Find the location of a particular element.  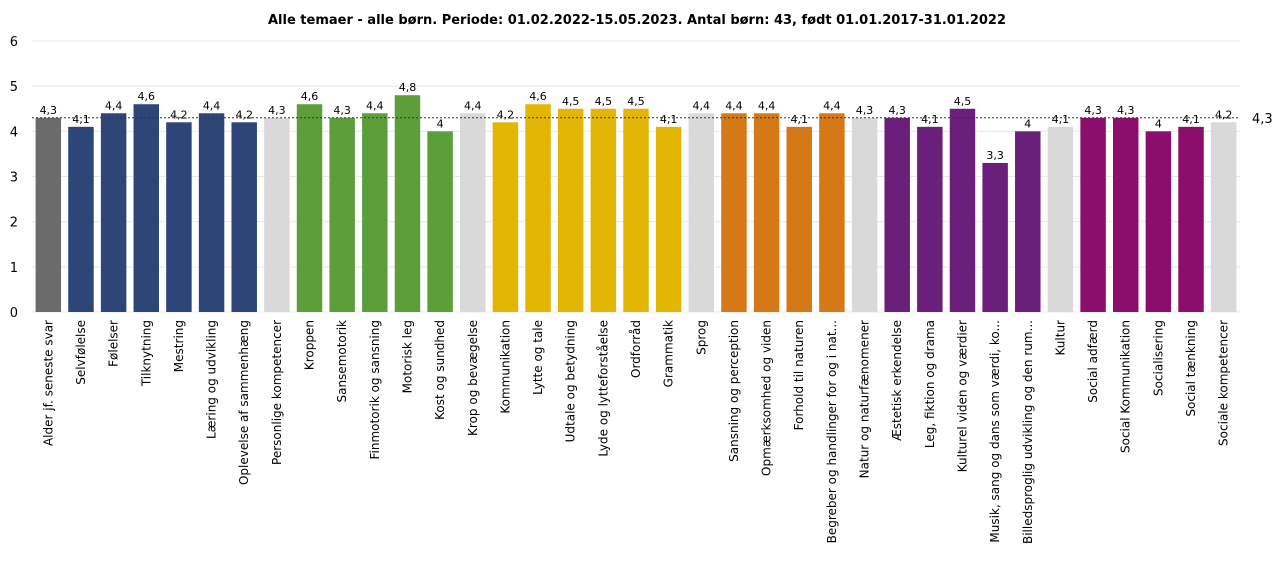

x-tick-label: Sprog is located at coordinates (701, 337).